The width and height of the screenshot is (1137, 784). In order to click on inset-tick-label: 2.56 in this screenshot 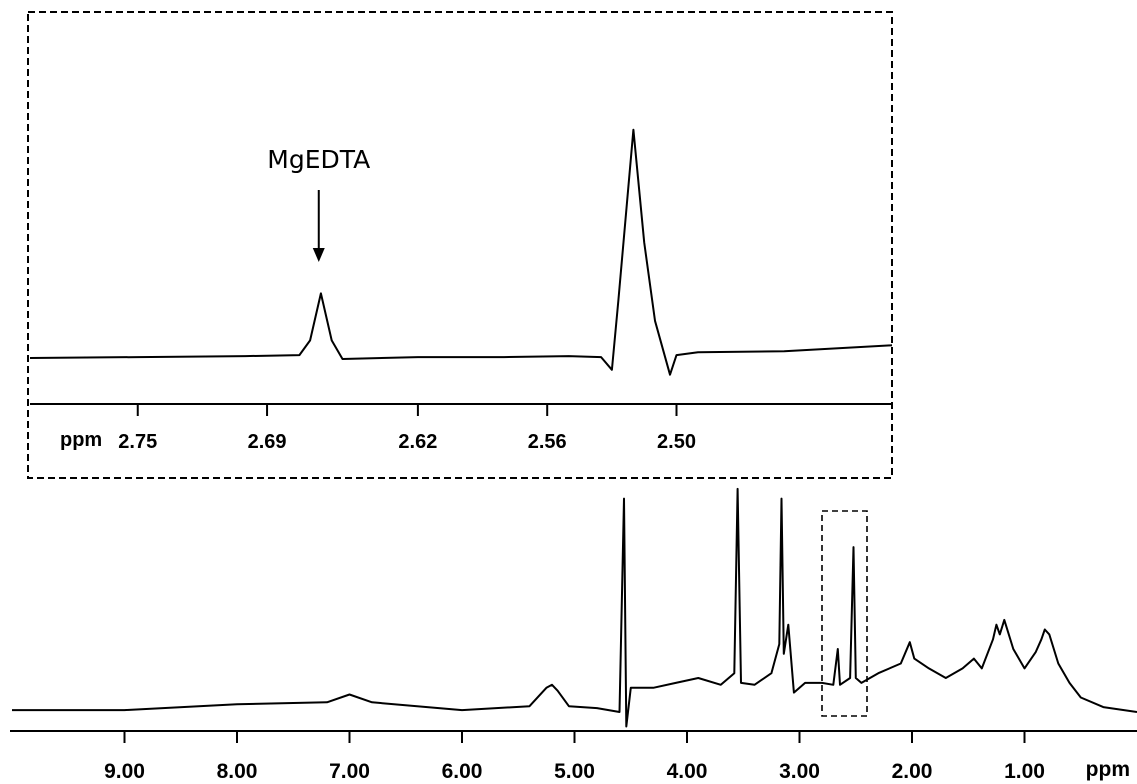, I will do `click(547, 442)`.